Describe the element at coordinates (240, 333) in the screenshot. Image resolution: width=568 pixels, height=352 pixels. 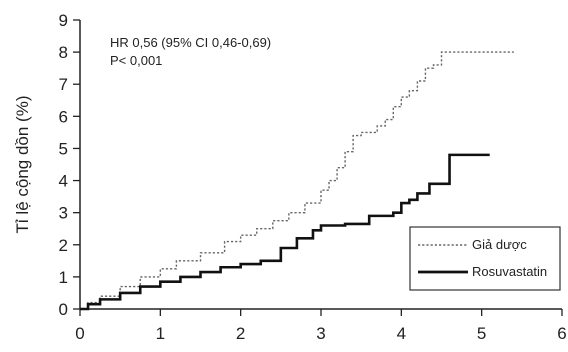
I see `x-tick-label: 2` at that location.